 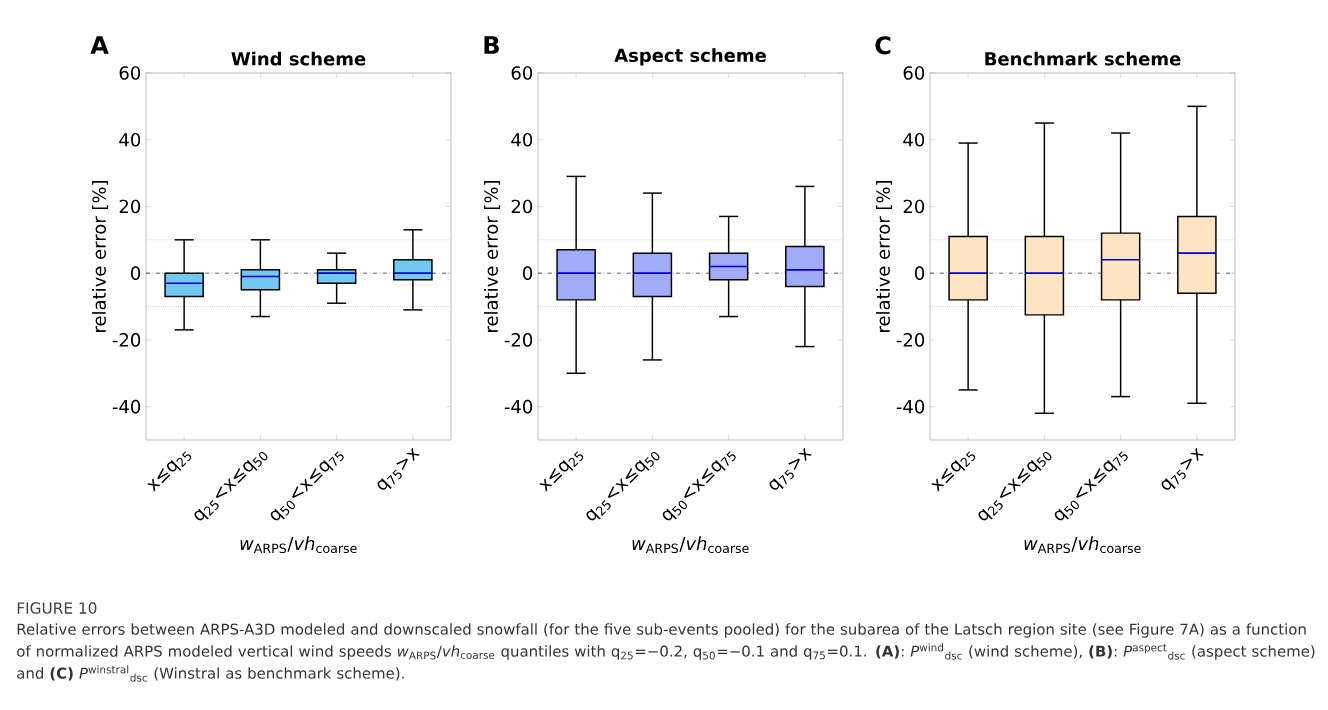 What do you see at coordinates (666, 652) in the screenshot?
I see `text: Relative errors between ARPS-A3D modeled and downscaled snowfall (for the five sub-events pooled) for the subarea of the Latsch region site (see Figure 7A) as a function of normalized ARPS modeled vertical wind speeds w$_{ARPS}$/vh$_{coarse}$ quantiles with q$_{25}$=−0.2, q$_{50}$=−0.1 and q$_{75}$=0.1. (A): P$^{wind}$$_{dsc}$ (wind scheme), (B): P$^{aspect}$$_{dsc}$ (aspect scheme) and (C) P$^{winstral}$$_{dsc}$ (Winstral as benchmark scheme).` at bounding box center [666, 652].